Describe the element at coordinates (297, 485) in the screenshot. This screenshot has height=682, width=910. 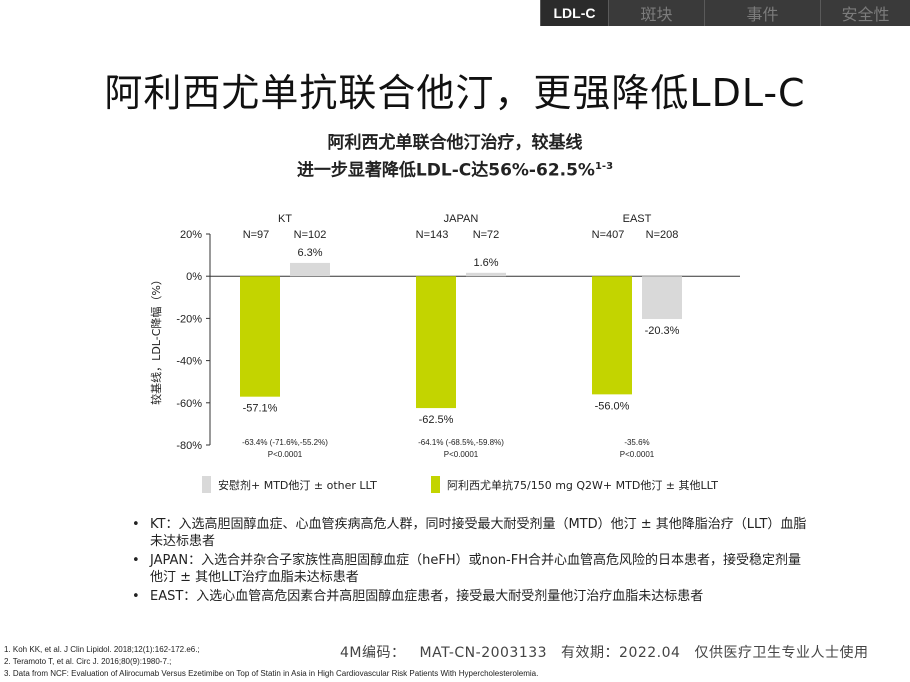
I see `legend-label-placebo: 安慰剂+ MTD他汀 ± other LLT` at that location.